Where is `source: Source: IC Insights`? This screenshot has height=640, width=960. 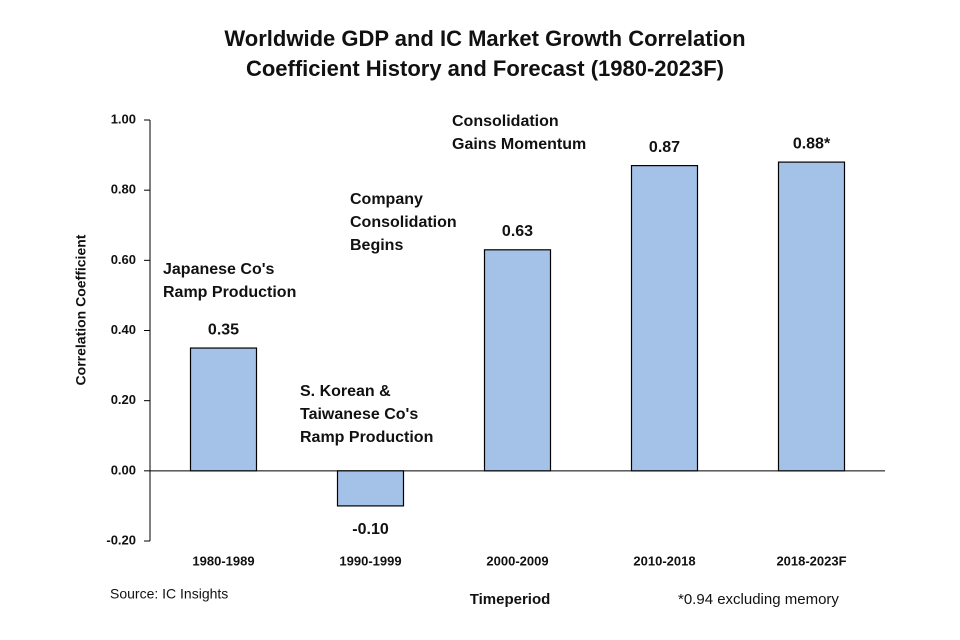
source: Source: IC Insights is located at coordinates (169, 594).